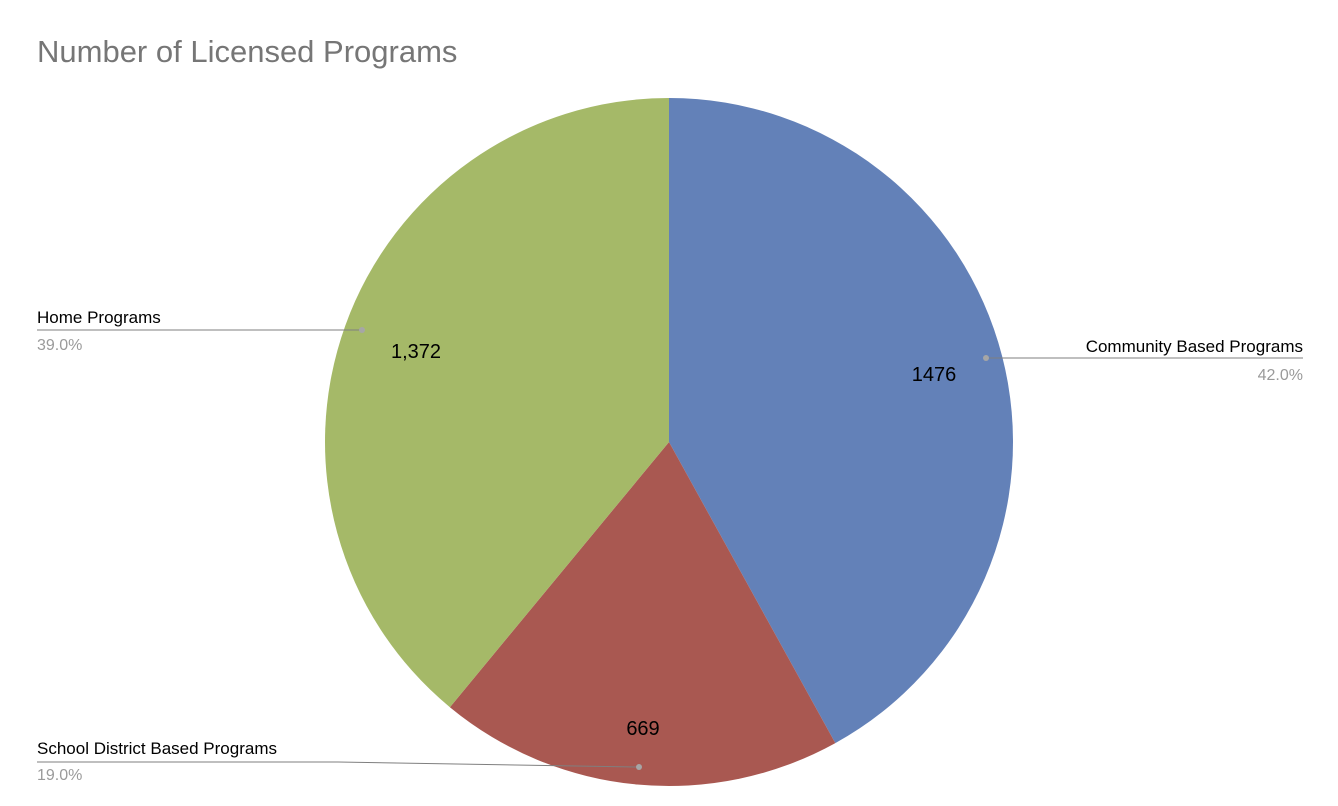  Describe the element at coordinates (1194, 346) in the screenshot. I see `category-label-community: Community Based Programs` at that location.